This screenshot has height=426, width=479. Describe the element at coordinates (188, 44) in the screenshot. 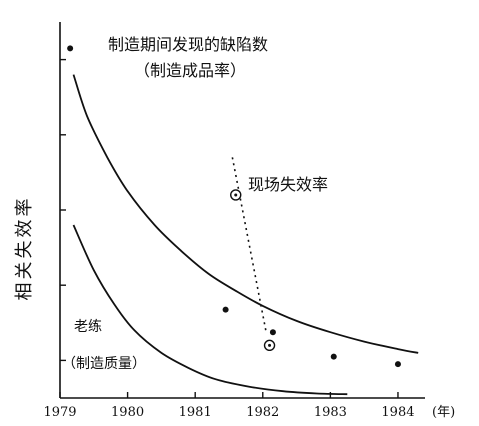

I see `defects-label-line1: 制造期间发现的缺陷数` at that location.